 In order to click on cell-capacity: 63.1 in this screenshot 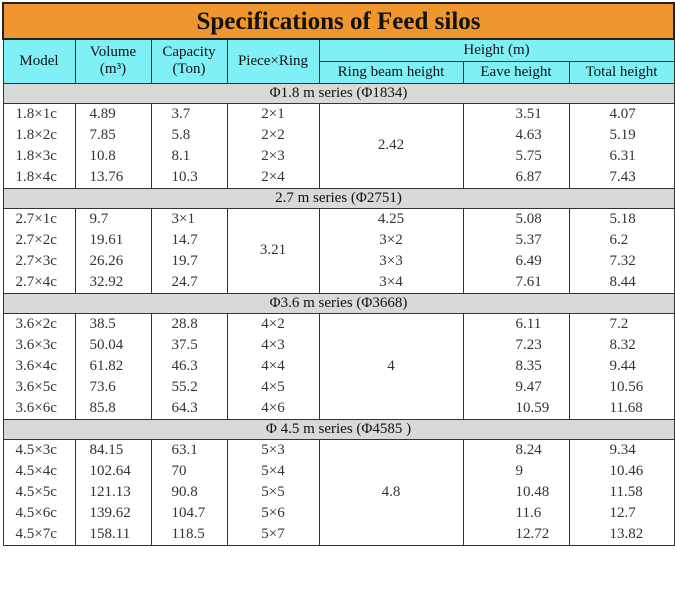, I will do `click(189, 449)`.